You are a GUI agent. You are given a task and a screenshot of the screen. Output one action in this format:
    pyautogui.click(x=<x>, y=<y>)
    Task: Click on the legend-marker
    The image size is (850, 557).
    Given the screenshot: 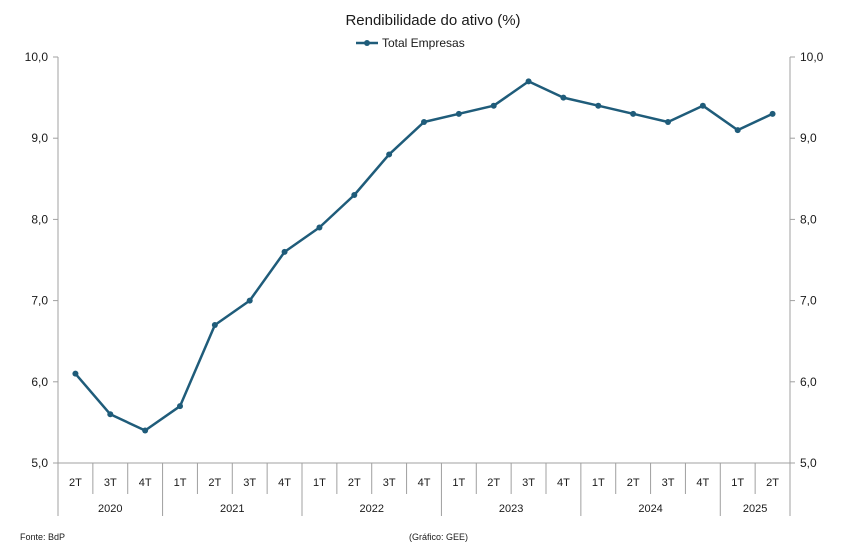 What is the action you would take?
    pyautogui.click(x=367, y=43)
    